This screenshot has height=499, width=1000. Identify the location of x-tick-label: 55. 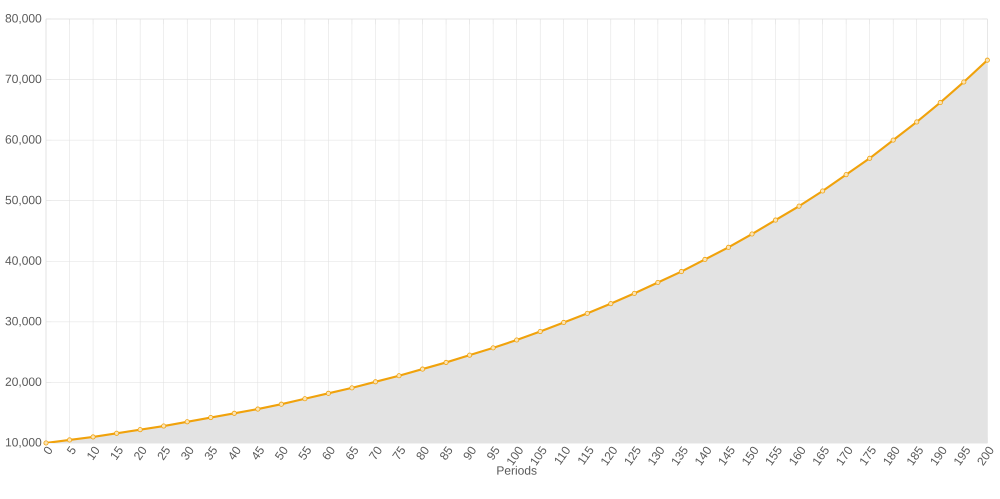
(304, 453).